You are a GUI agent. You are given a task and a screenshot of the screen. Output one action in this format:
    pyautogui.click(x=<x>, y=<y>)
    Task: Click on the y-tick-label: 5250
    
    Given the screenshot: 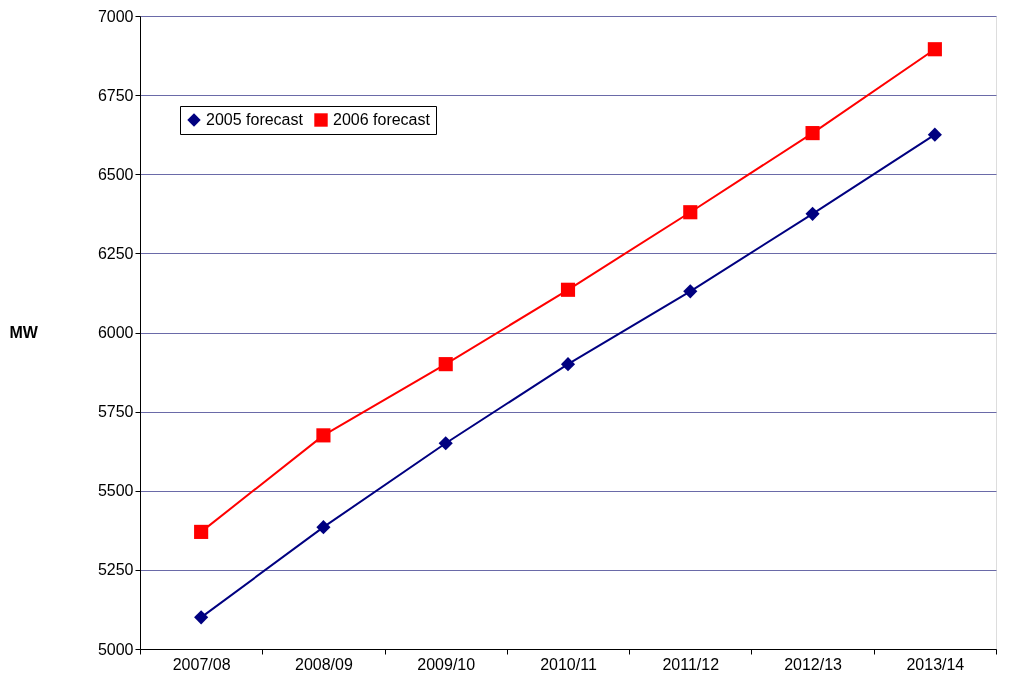 What is the action you would take?
    pyautogui.click(x=115, y=570)
    